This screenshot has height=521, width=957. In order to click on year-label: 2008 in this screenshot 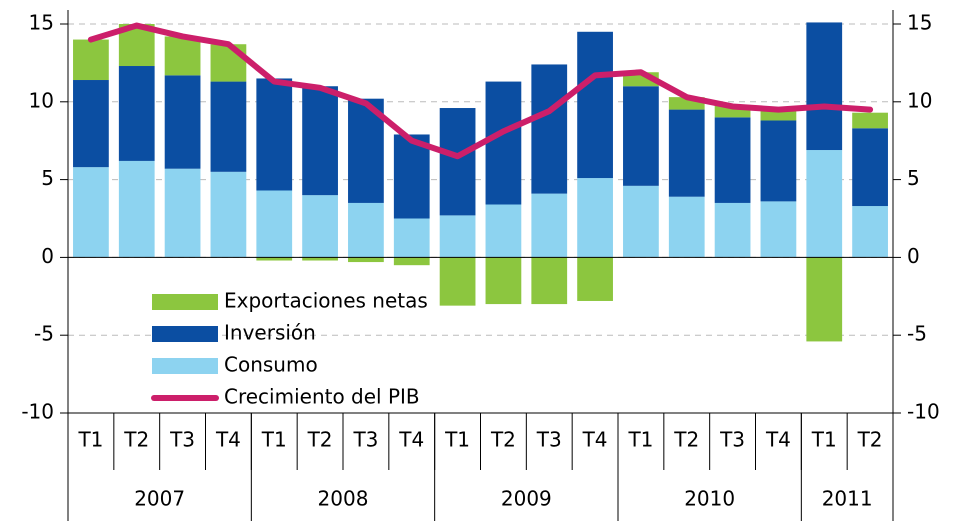, I will do `click(343, 499)`.